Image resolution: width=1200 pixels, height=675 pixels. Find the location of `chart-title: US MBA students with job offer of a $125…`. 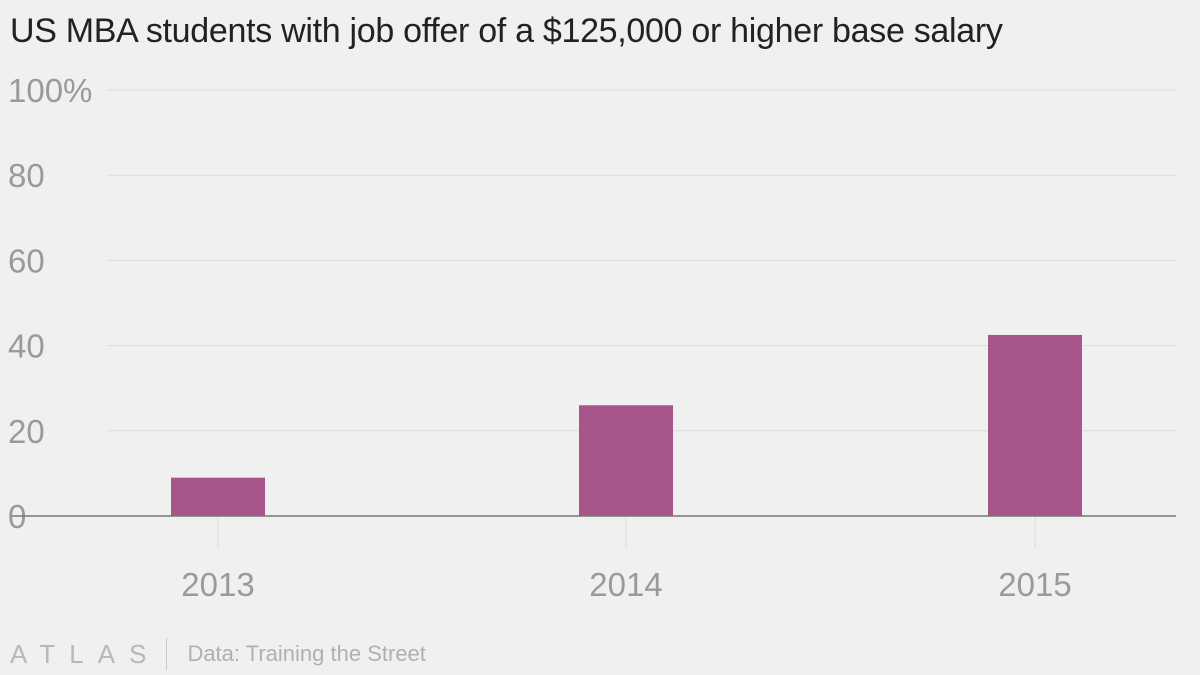

chart-title: US MBA students with job offer of a $125… is located at coordinates (506, 31).